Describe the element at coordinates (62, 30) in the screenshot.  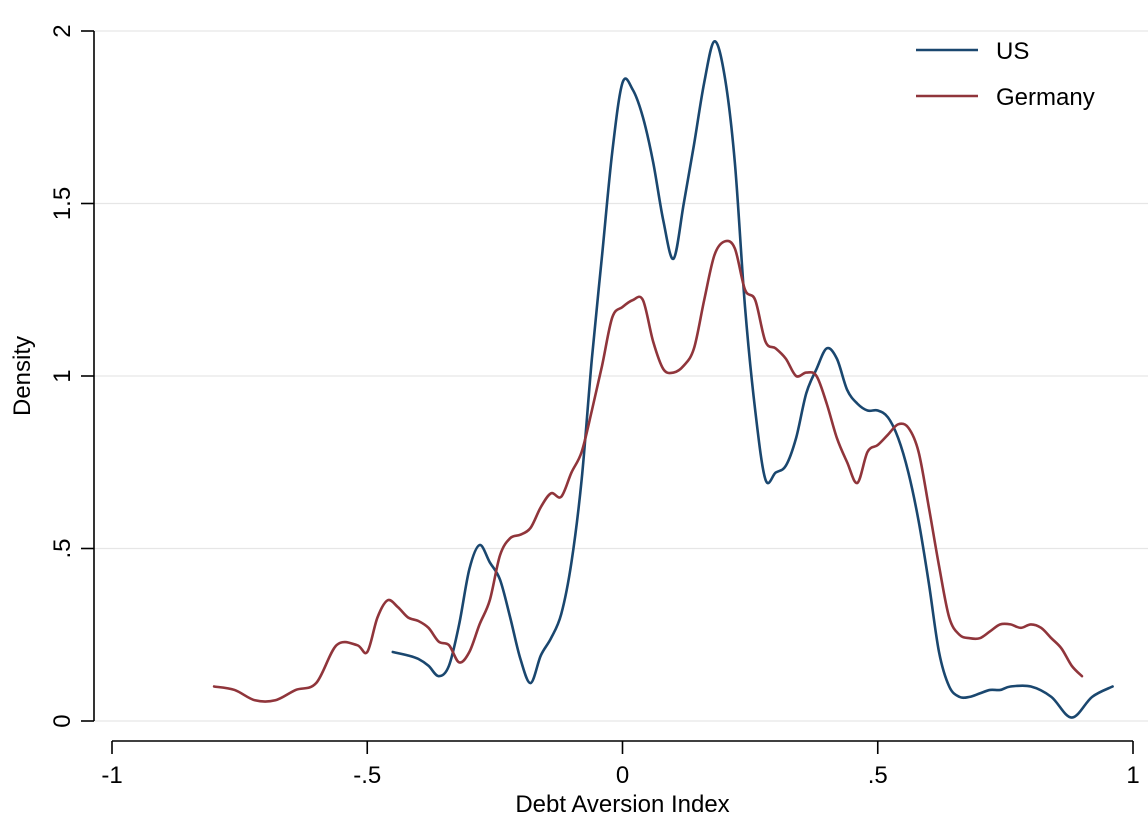
I see `y-tick-label: 2` at that location.